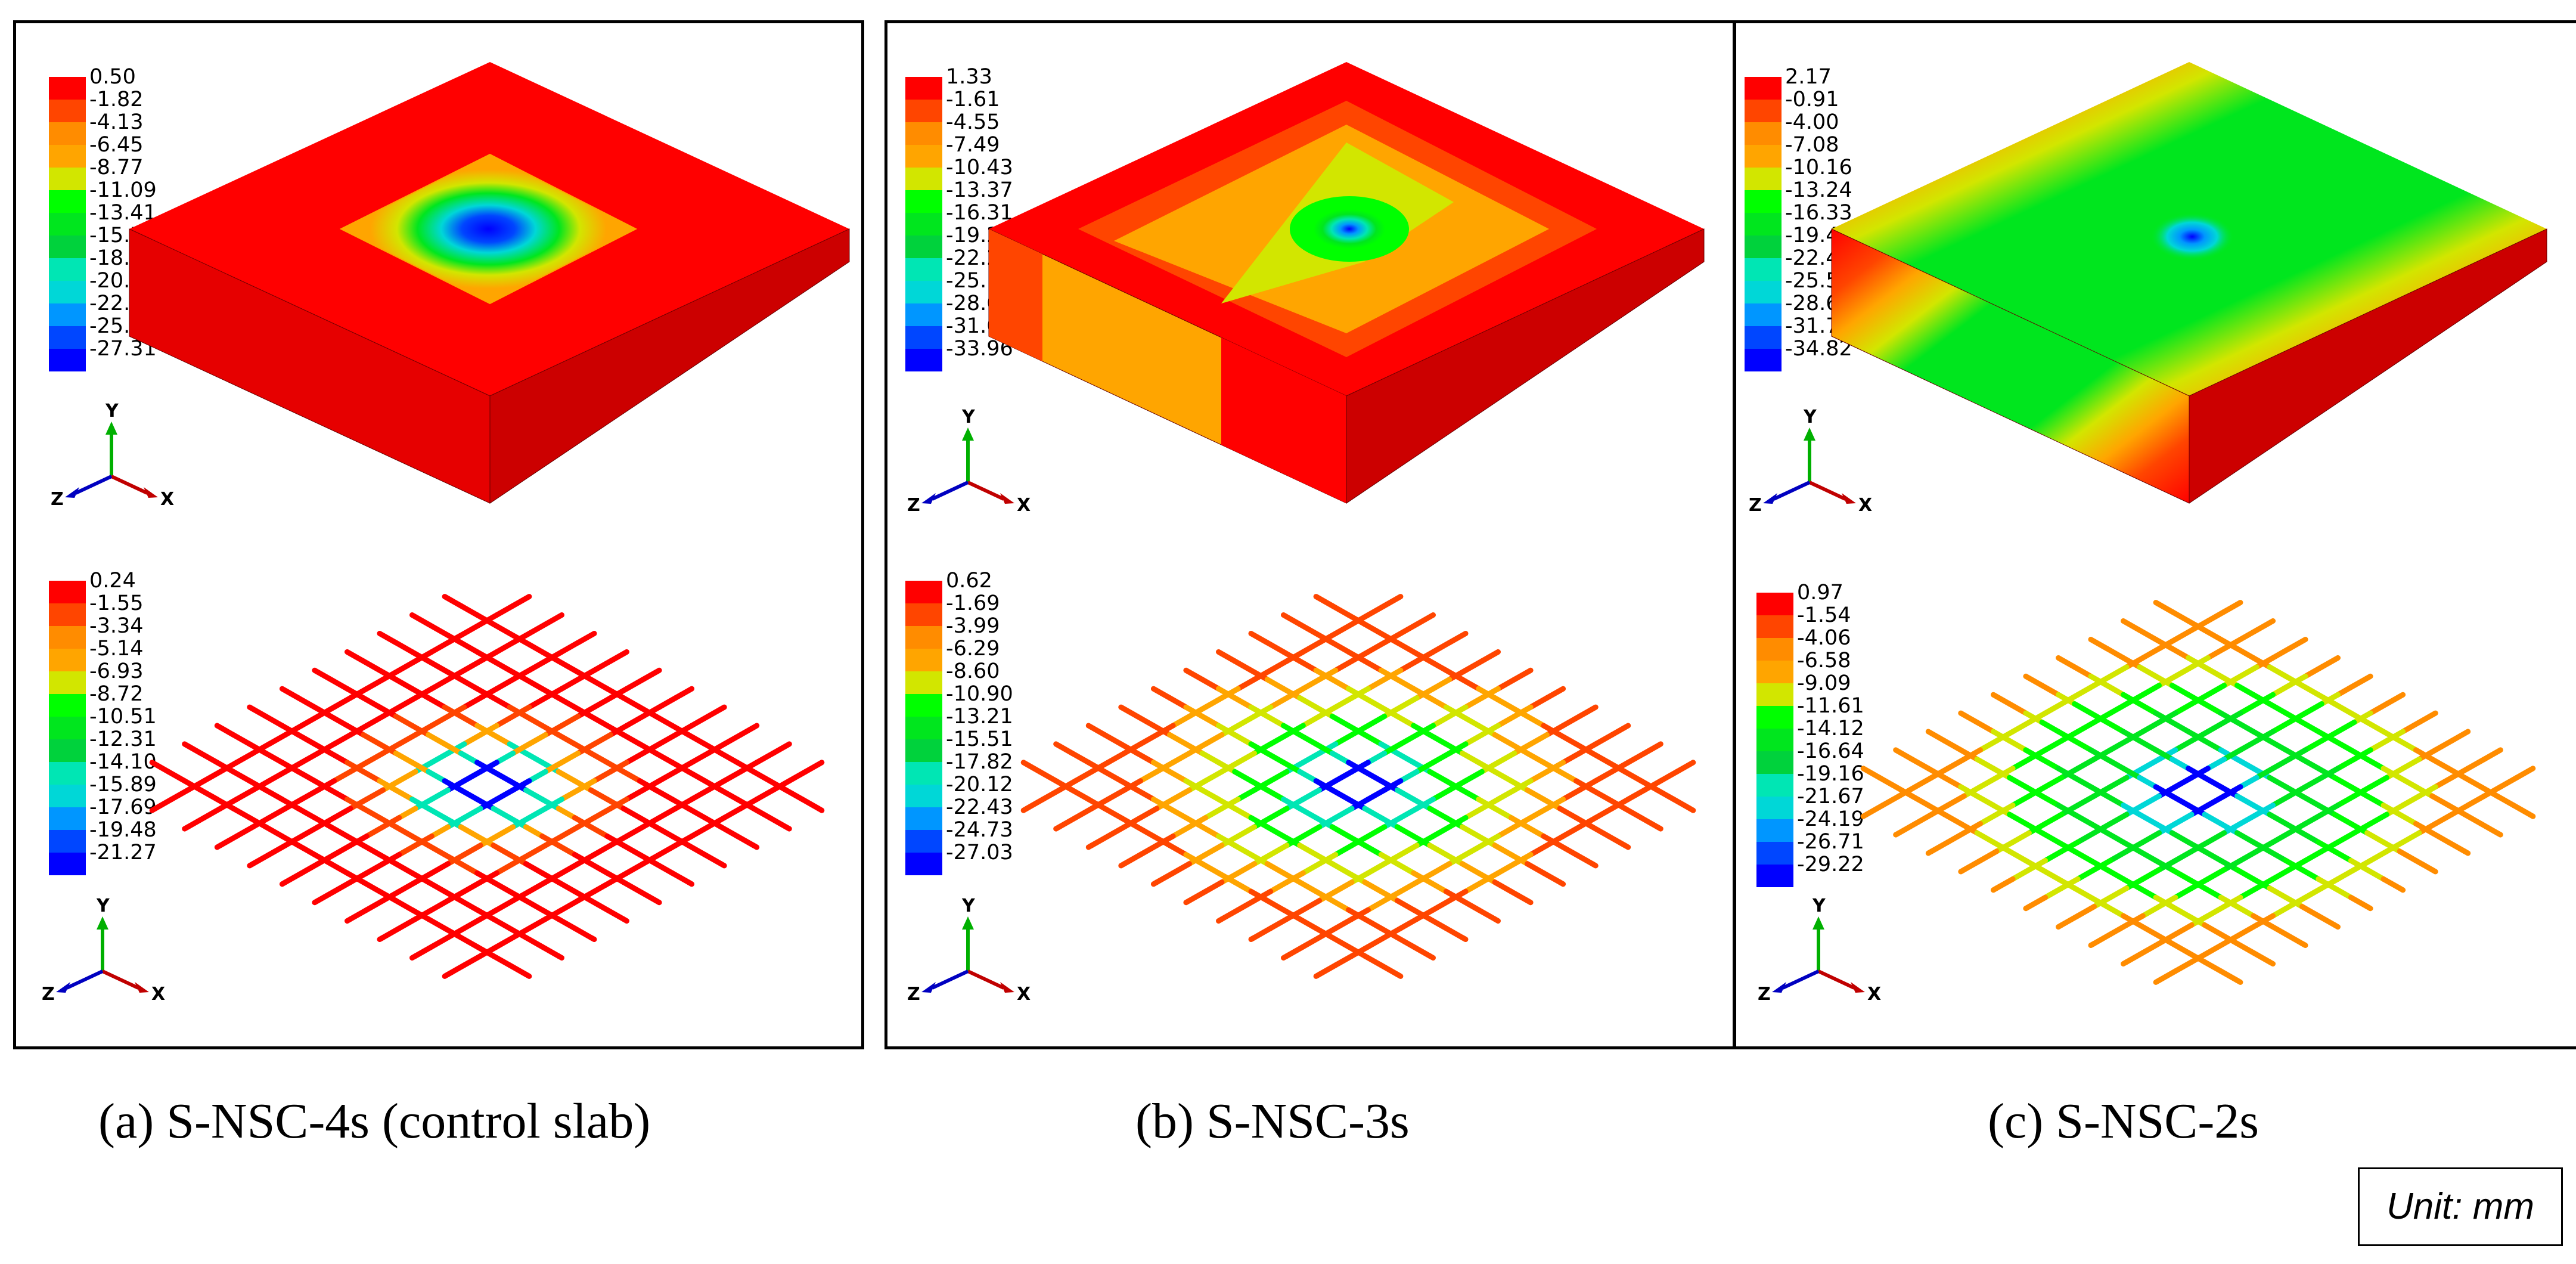  What do you see at coordinates (1824, 683) in the screenshot?
I see `legend-label: -9.09` at bounding box center [1824, 683].